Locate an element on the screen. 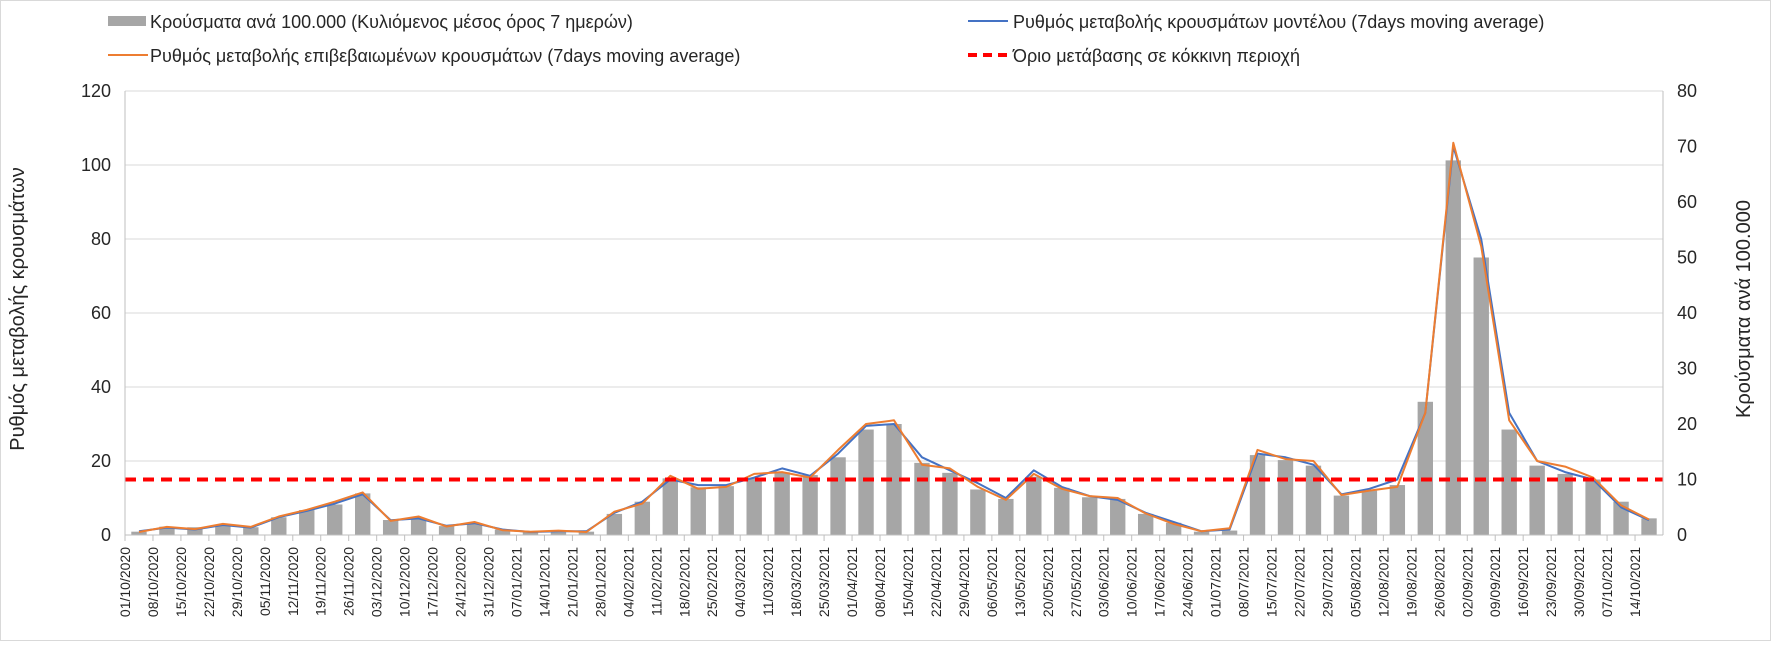 This screenshot has height=646, width=1771. x-tick-label: 27/05/2021 is located at coordinates (1076, 582).